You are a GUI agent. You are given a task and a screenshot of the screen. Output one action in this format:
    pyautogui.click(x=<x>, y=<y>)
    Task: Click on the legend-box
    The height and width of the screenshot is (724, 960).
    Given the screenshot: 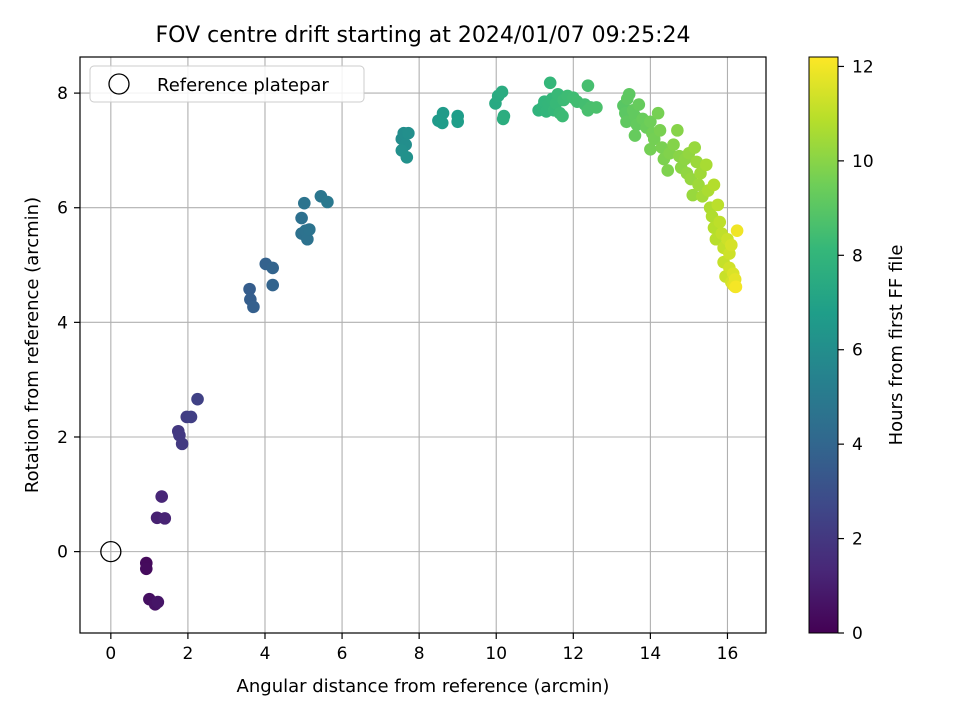 What is the action you would take?
    pyautogui.click(x=227, y=84)
    